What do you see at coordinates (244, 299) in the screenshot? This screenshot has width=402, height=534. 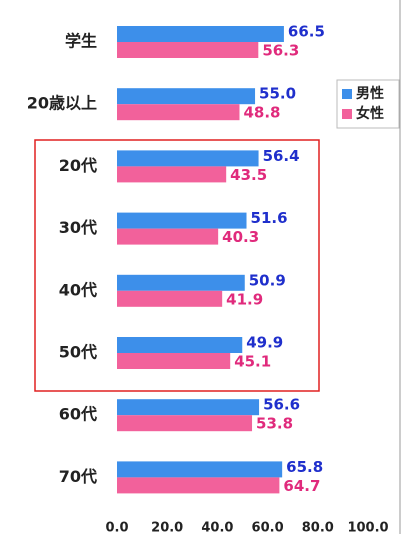 I see `value-label: 41.9` at bounding box center [244, 299].